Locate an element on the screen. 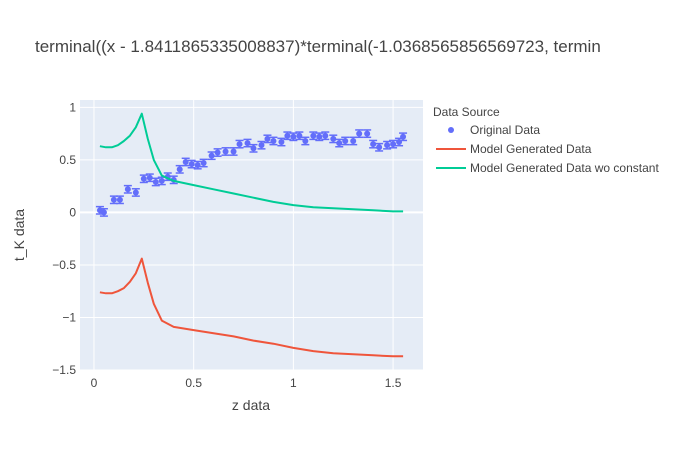 Image resolution: width=700 pixels, height=455 pixels. y-tick-label: −1.5 is located at coordinates (64, 370).